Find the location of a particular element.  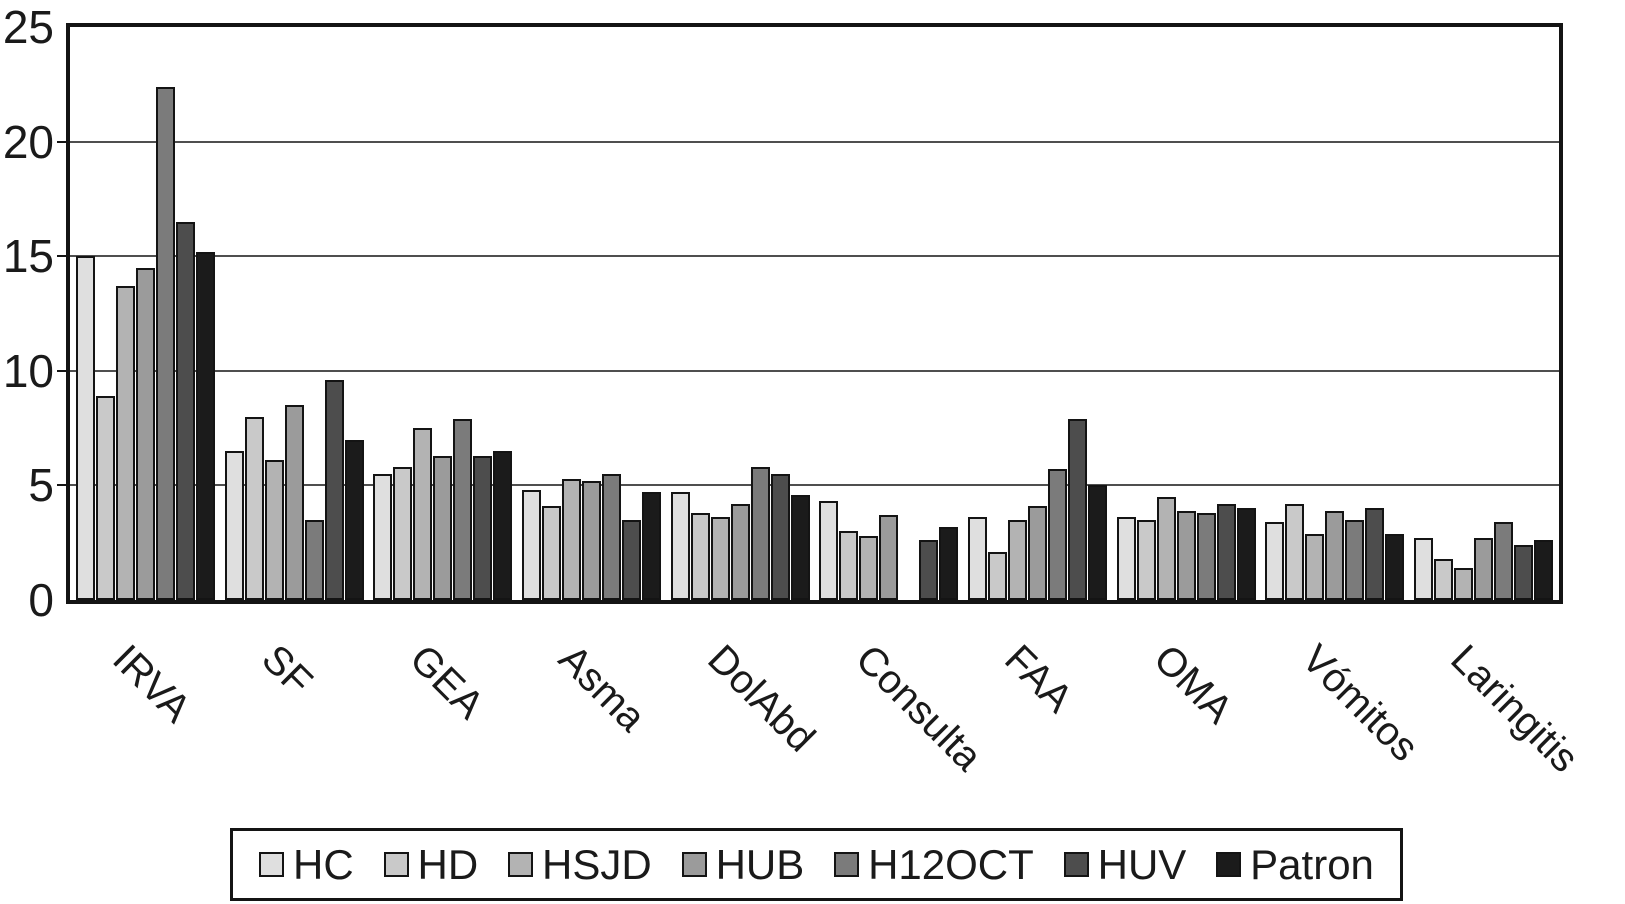

y-tick-label: 5 is located at coordinates (41, 485).